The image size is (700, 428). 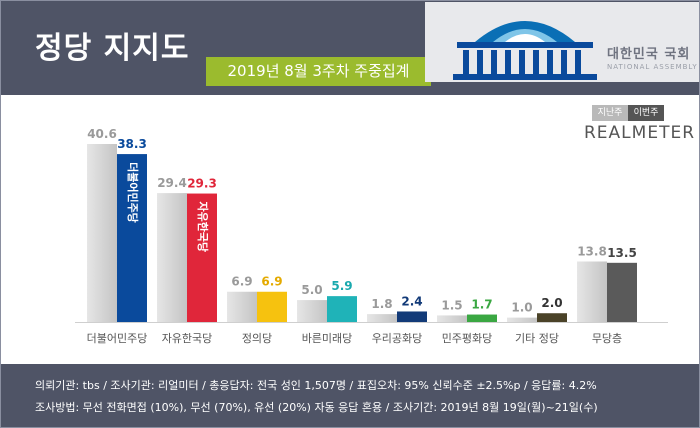 I want to click on value-label-previous-3: 5.0, so click(x=311, y=290).